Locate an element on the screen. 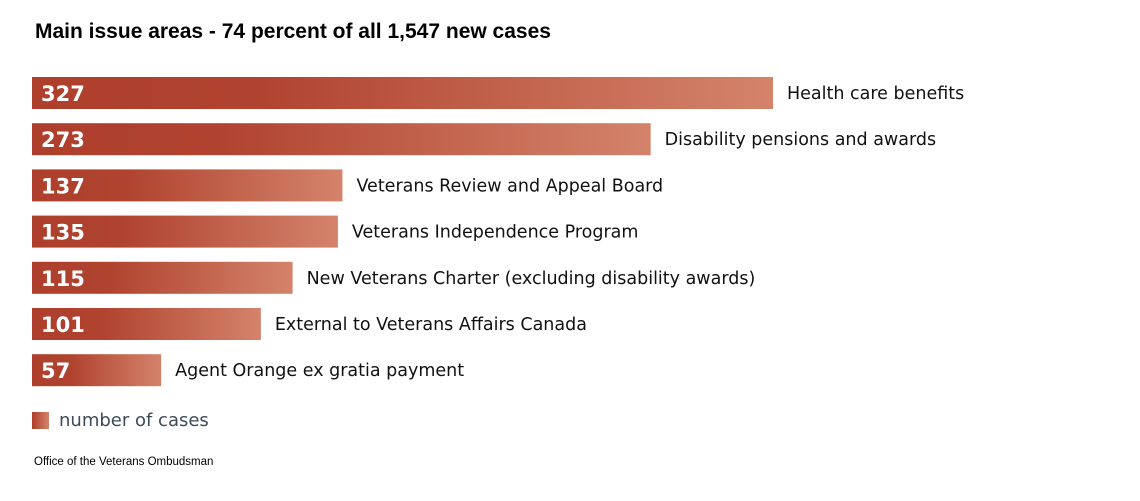  category-label: Health care benefits is located at coordinates (875, 94).